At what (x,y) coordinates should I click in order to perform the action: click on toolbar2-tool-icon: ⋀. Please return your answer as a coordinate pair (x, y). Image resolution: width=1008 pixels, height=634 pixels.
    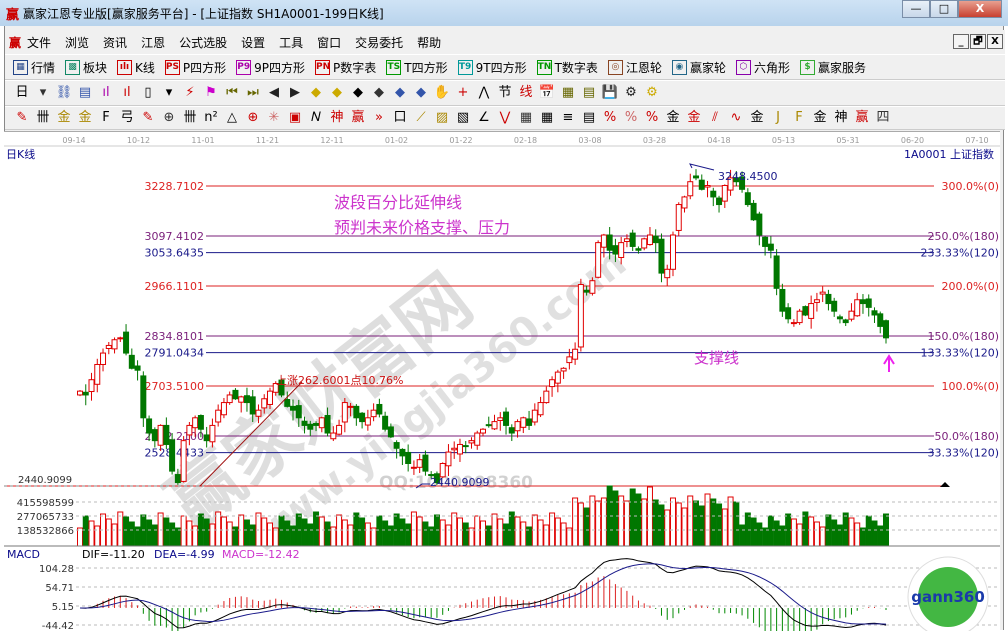
    Looking at the image, I should click on (484, 92).